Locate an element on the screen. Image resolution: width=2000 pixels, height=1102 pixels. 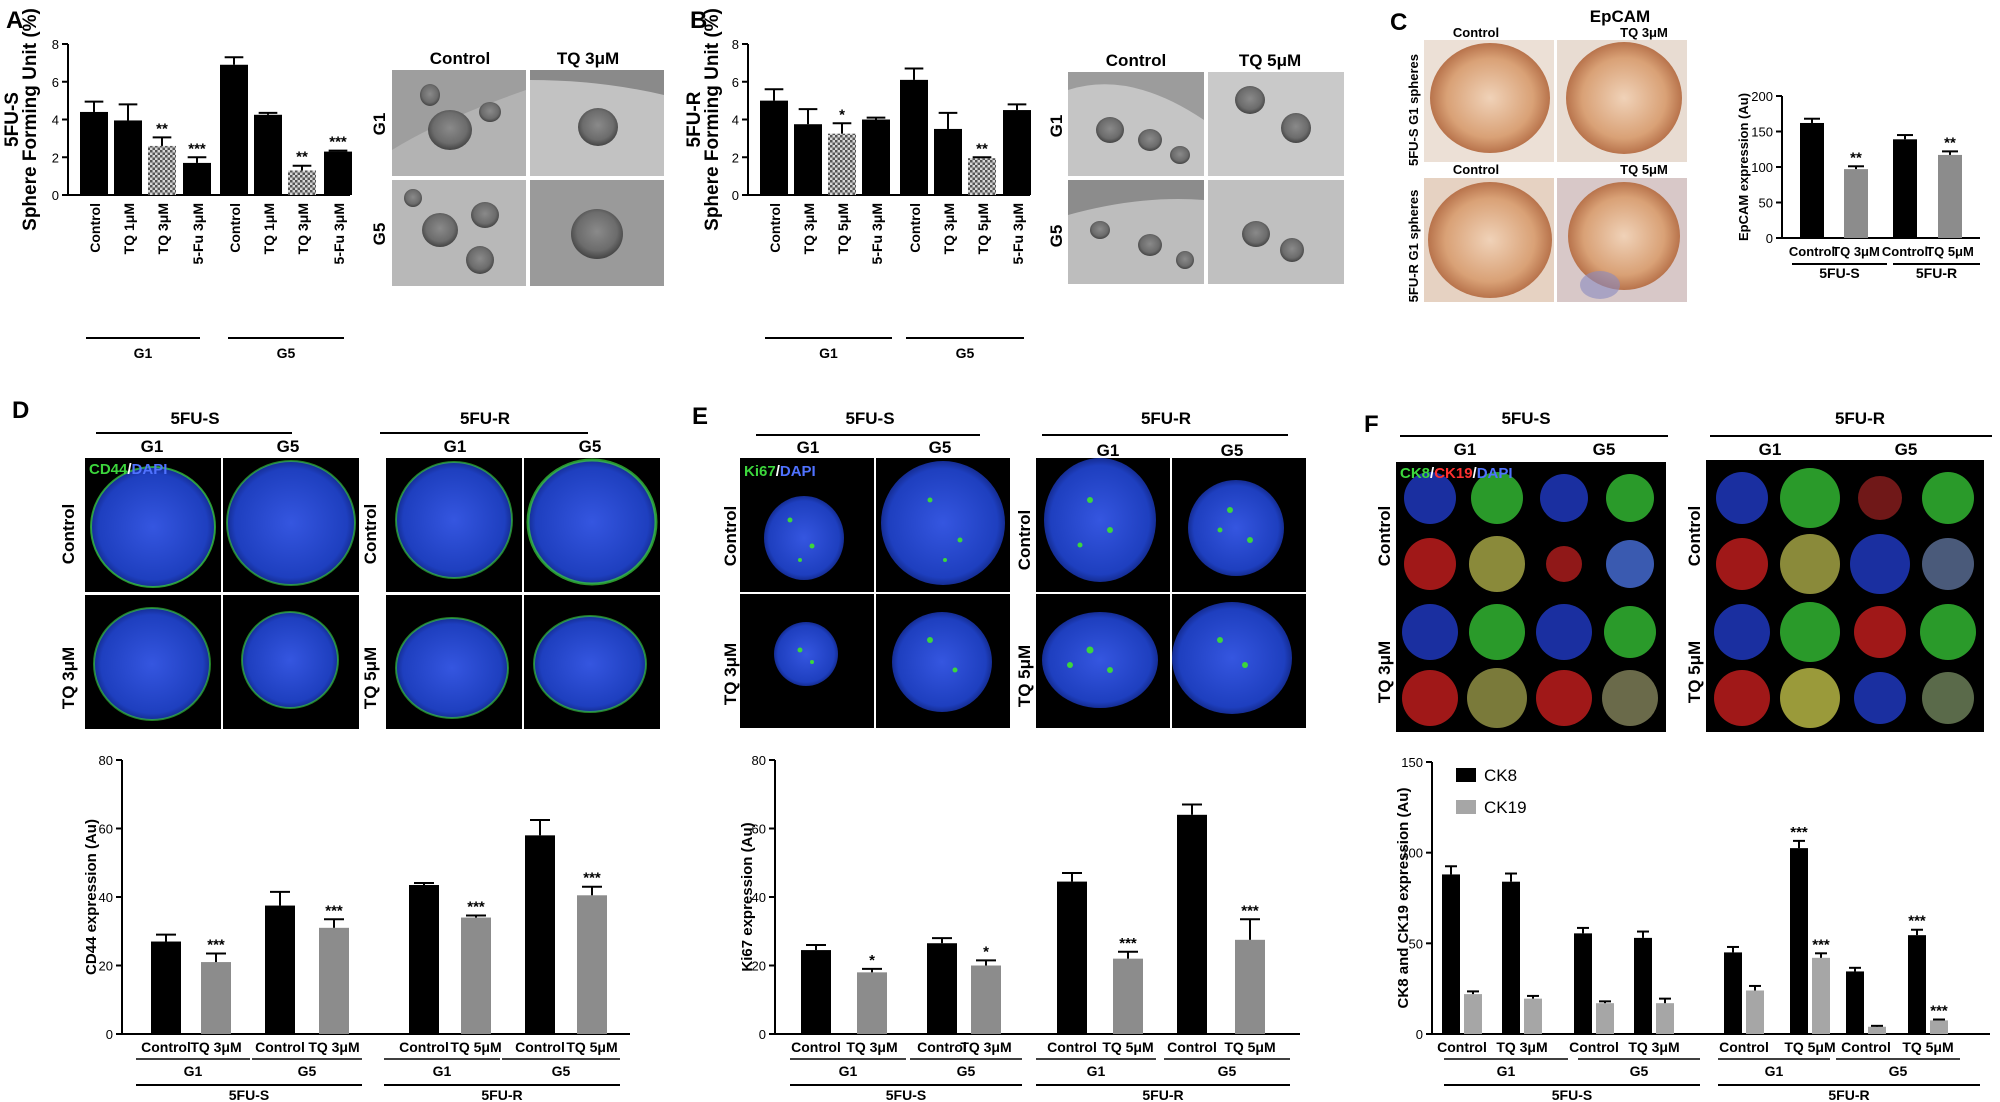
panel-d-row-control-left: Control is located at coordinates (68, 534).